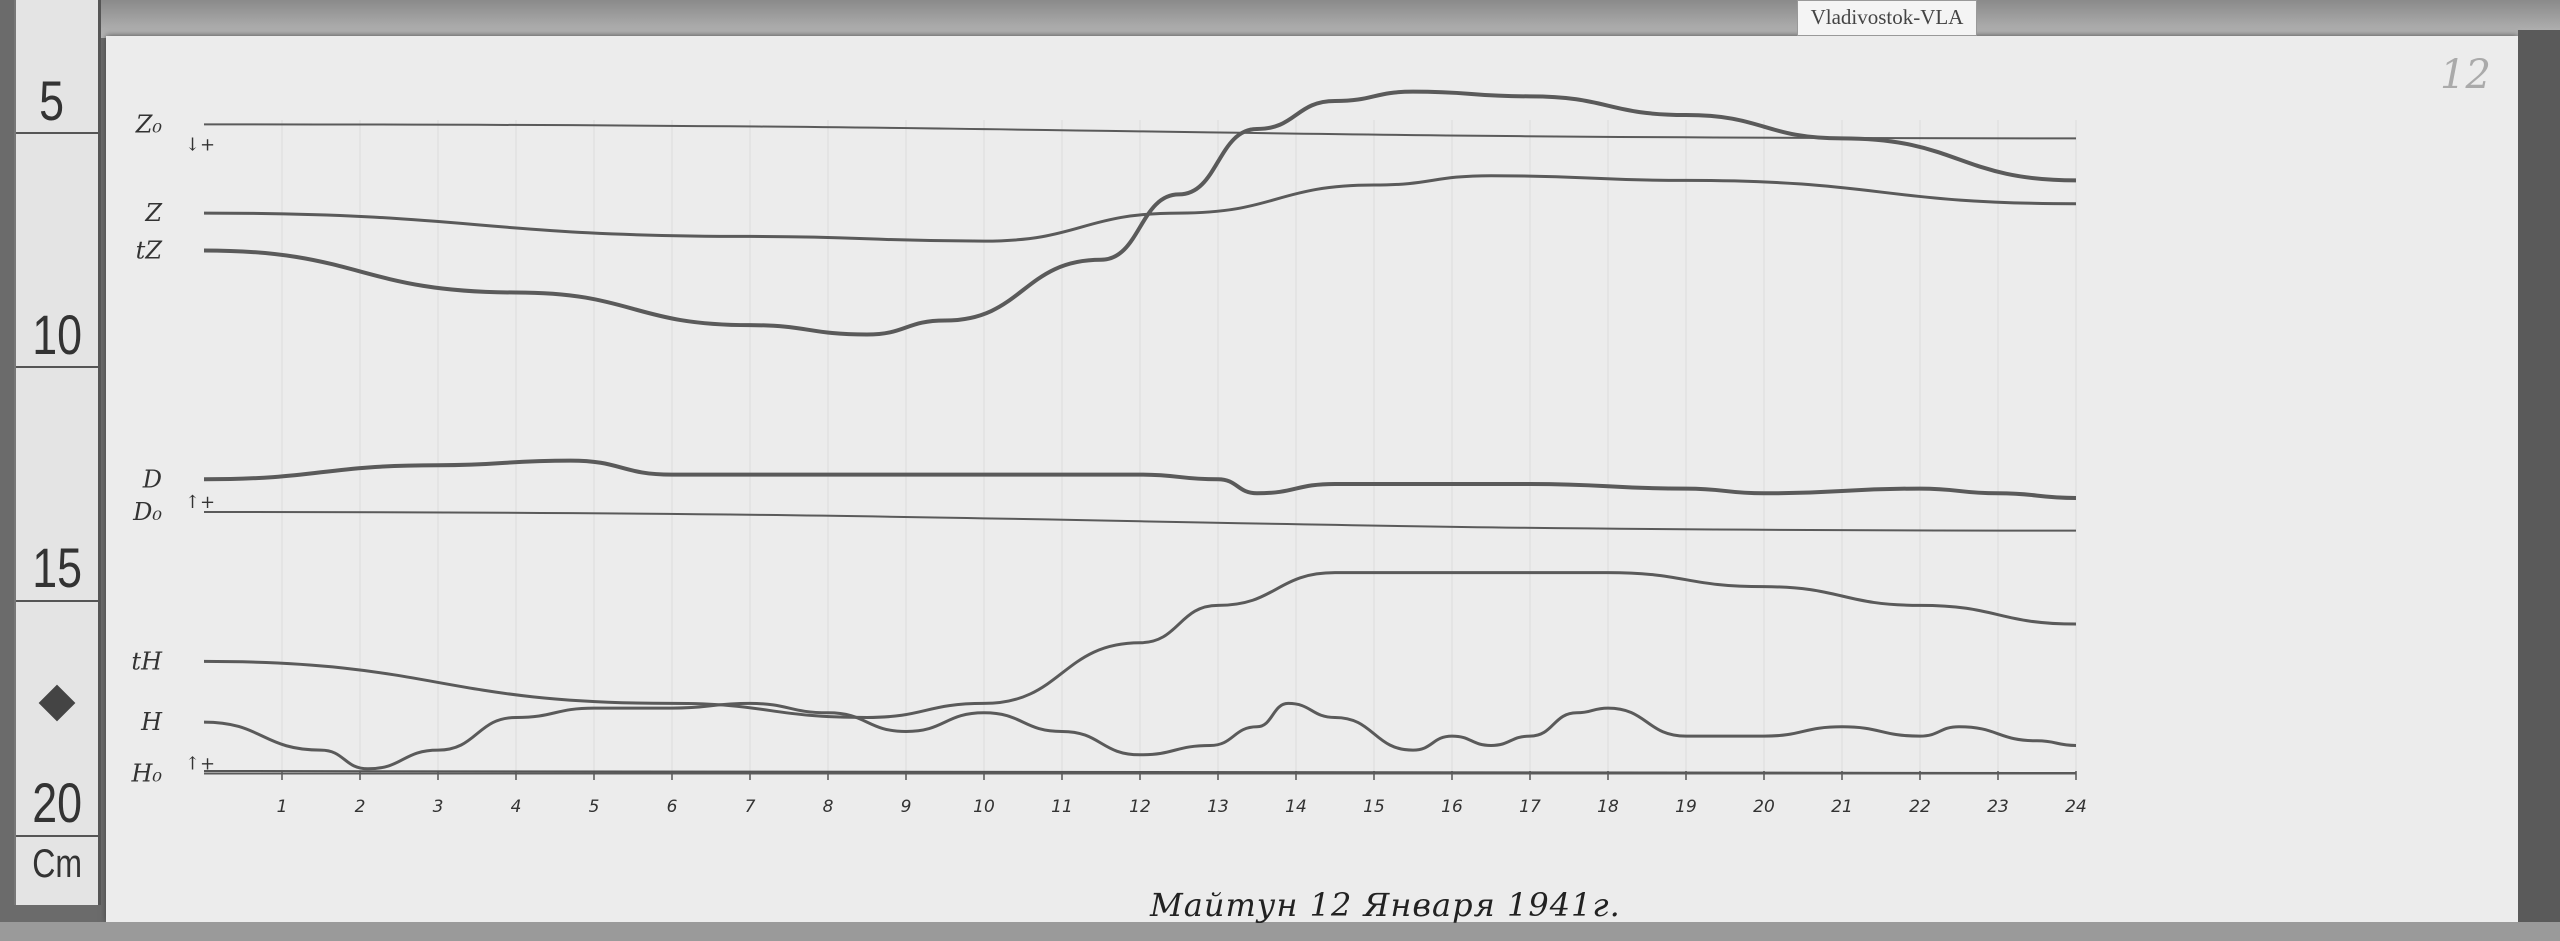  Describe the element at coordinates (1296, 807) in the screenshot. I see `time-tick-label: 14` at that location.